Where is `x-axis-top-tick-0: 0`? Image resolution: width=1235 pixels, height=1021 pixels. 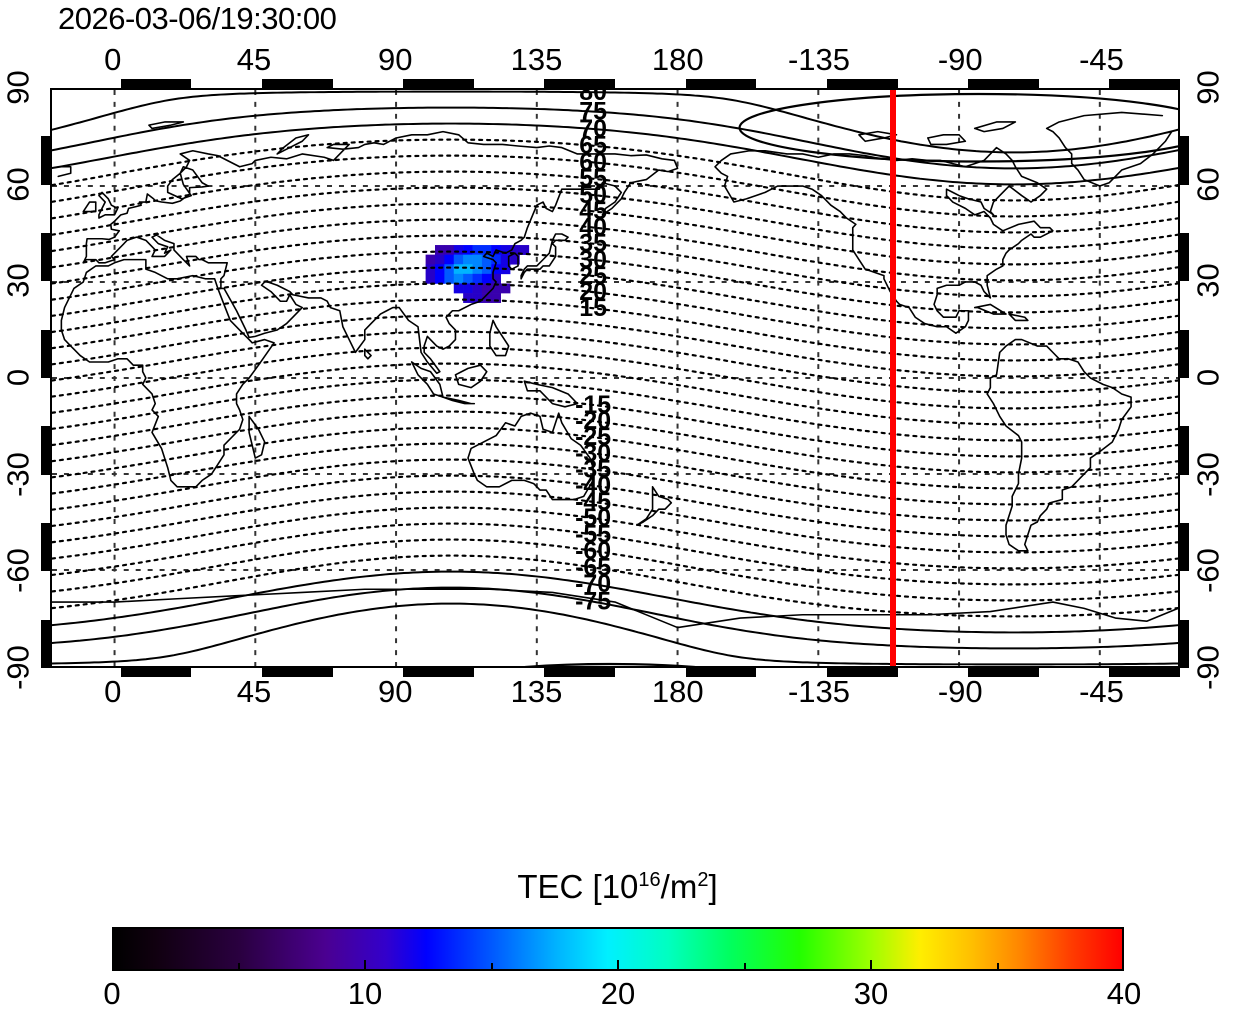
x-axis-top-tick-0: 0 is located at coordinates (113, 59).